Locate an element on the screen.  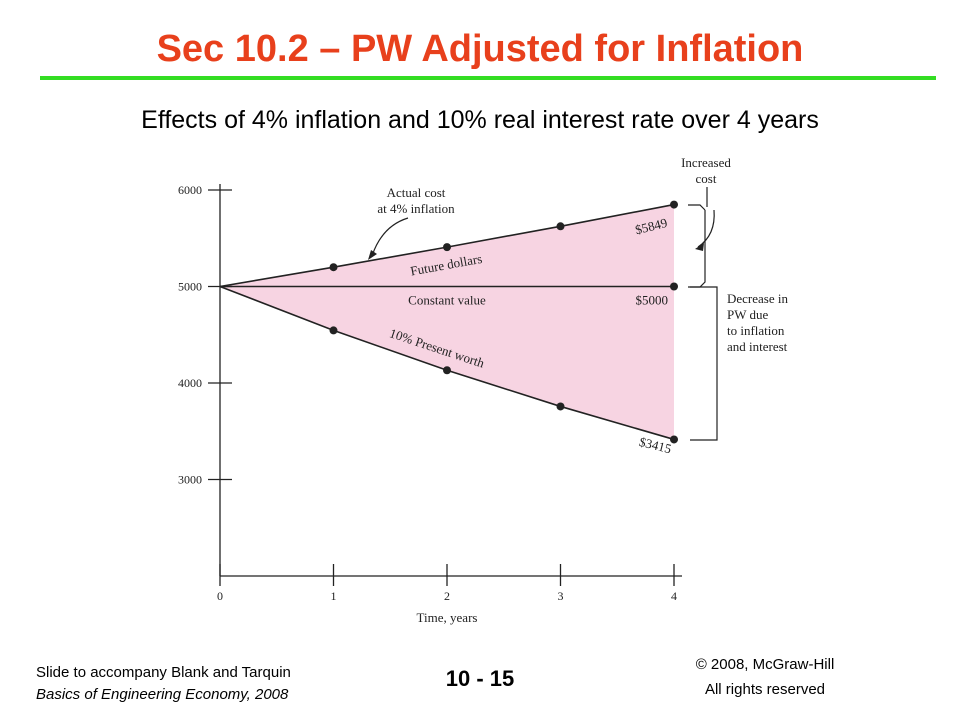
y-tick-label-6000: 6000 is located at coordinates (190, 190).